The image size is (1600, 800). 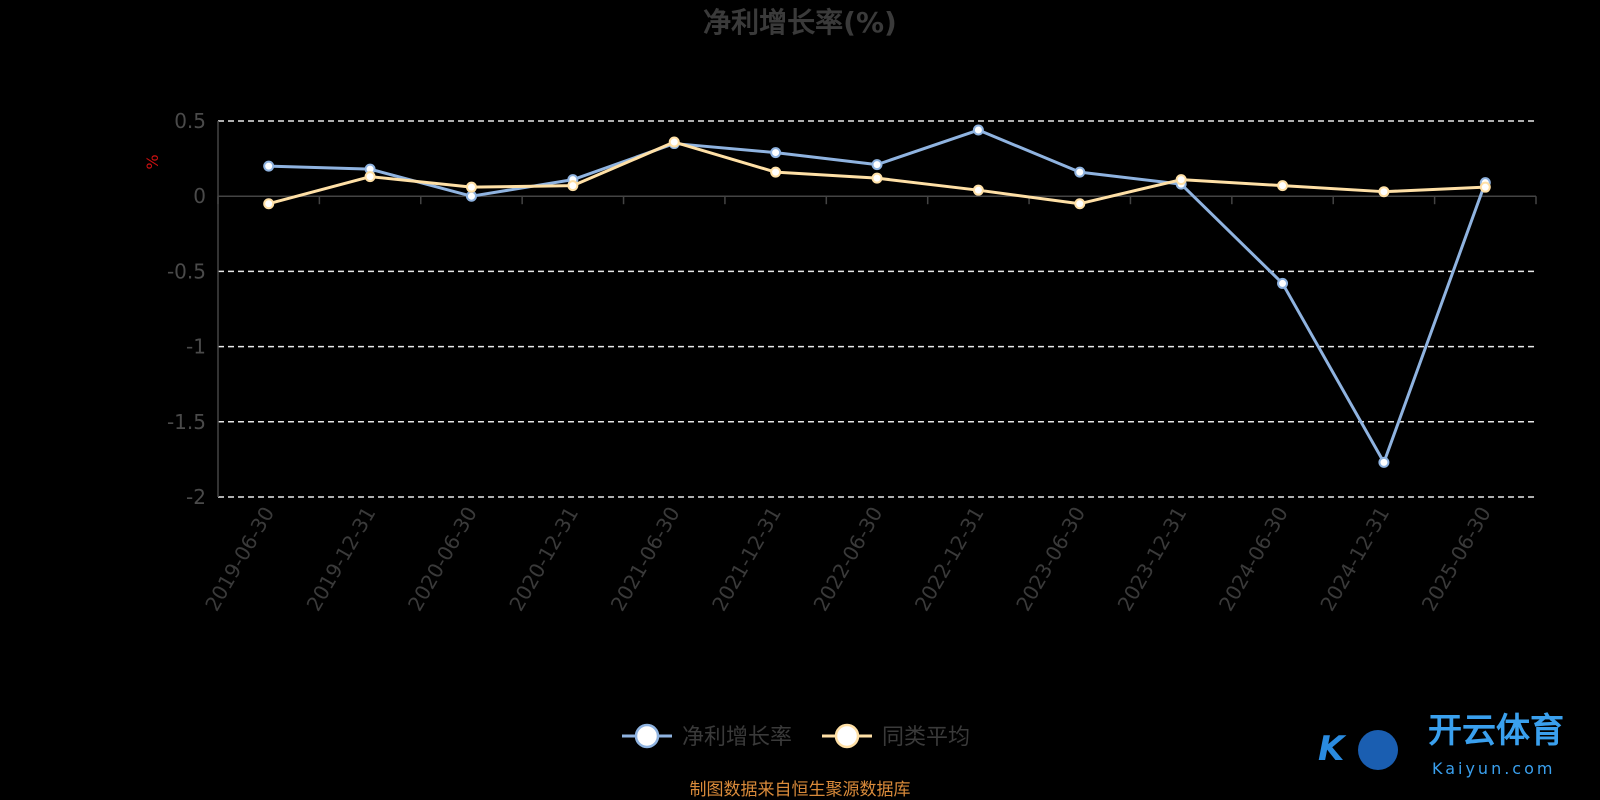 What do you see at coordinates (543, 559) in the screenshot?
I see `x-tick-label: 2020-12-31` at bounding box center [543, 559].